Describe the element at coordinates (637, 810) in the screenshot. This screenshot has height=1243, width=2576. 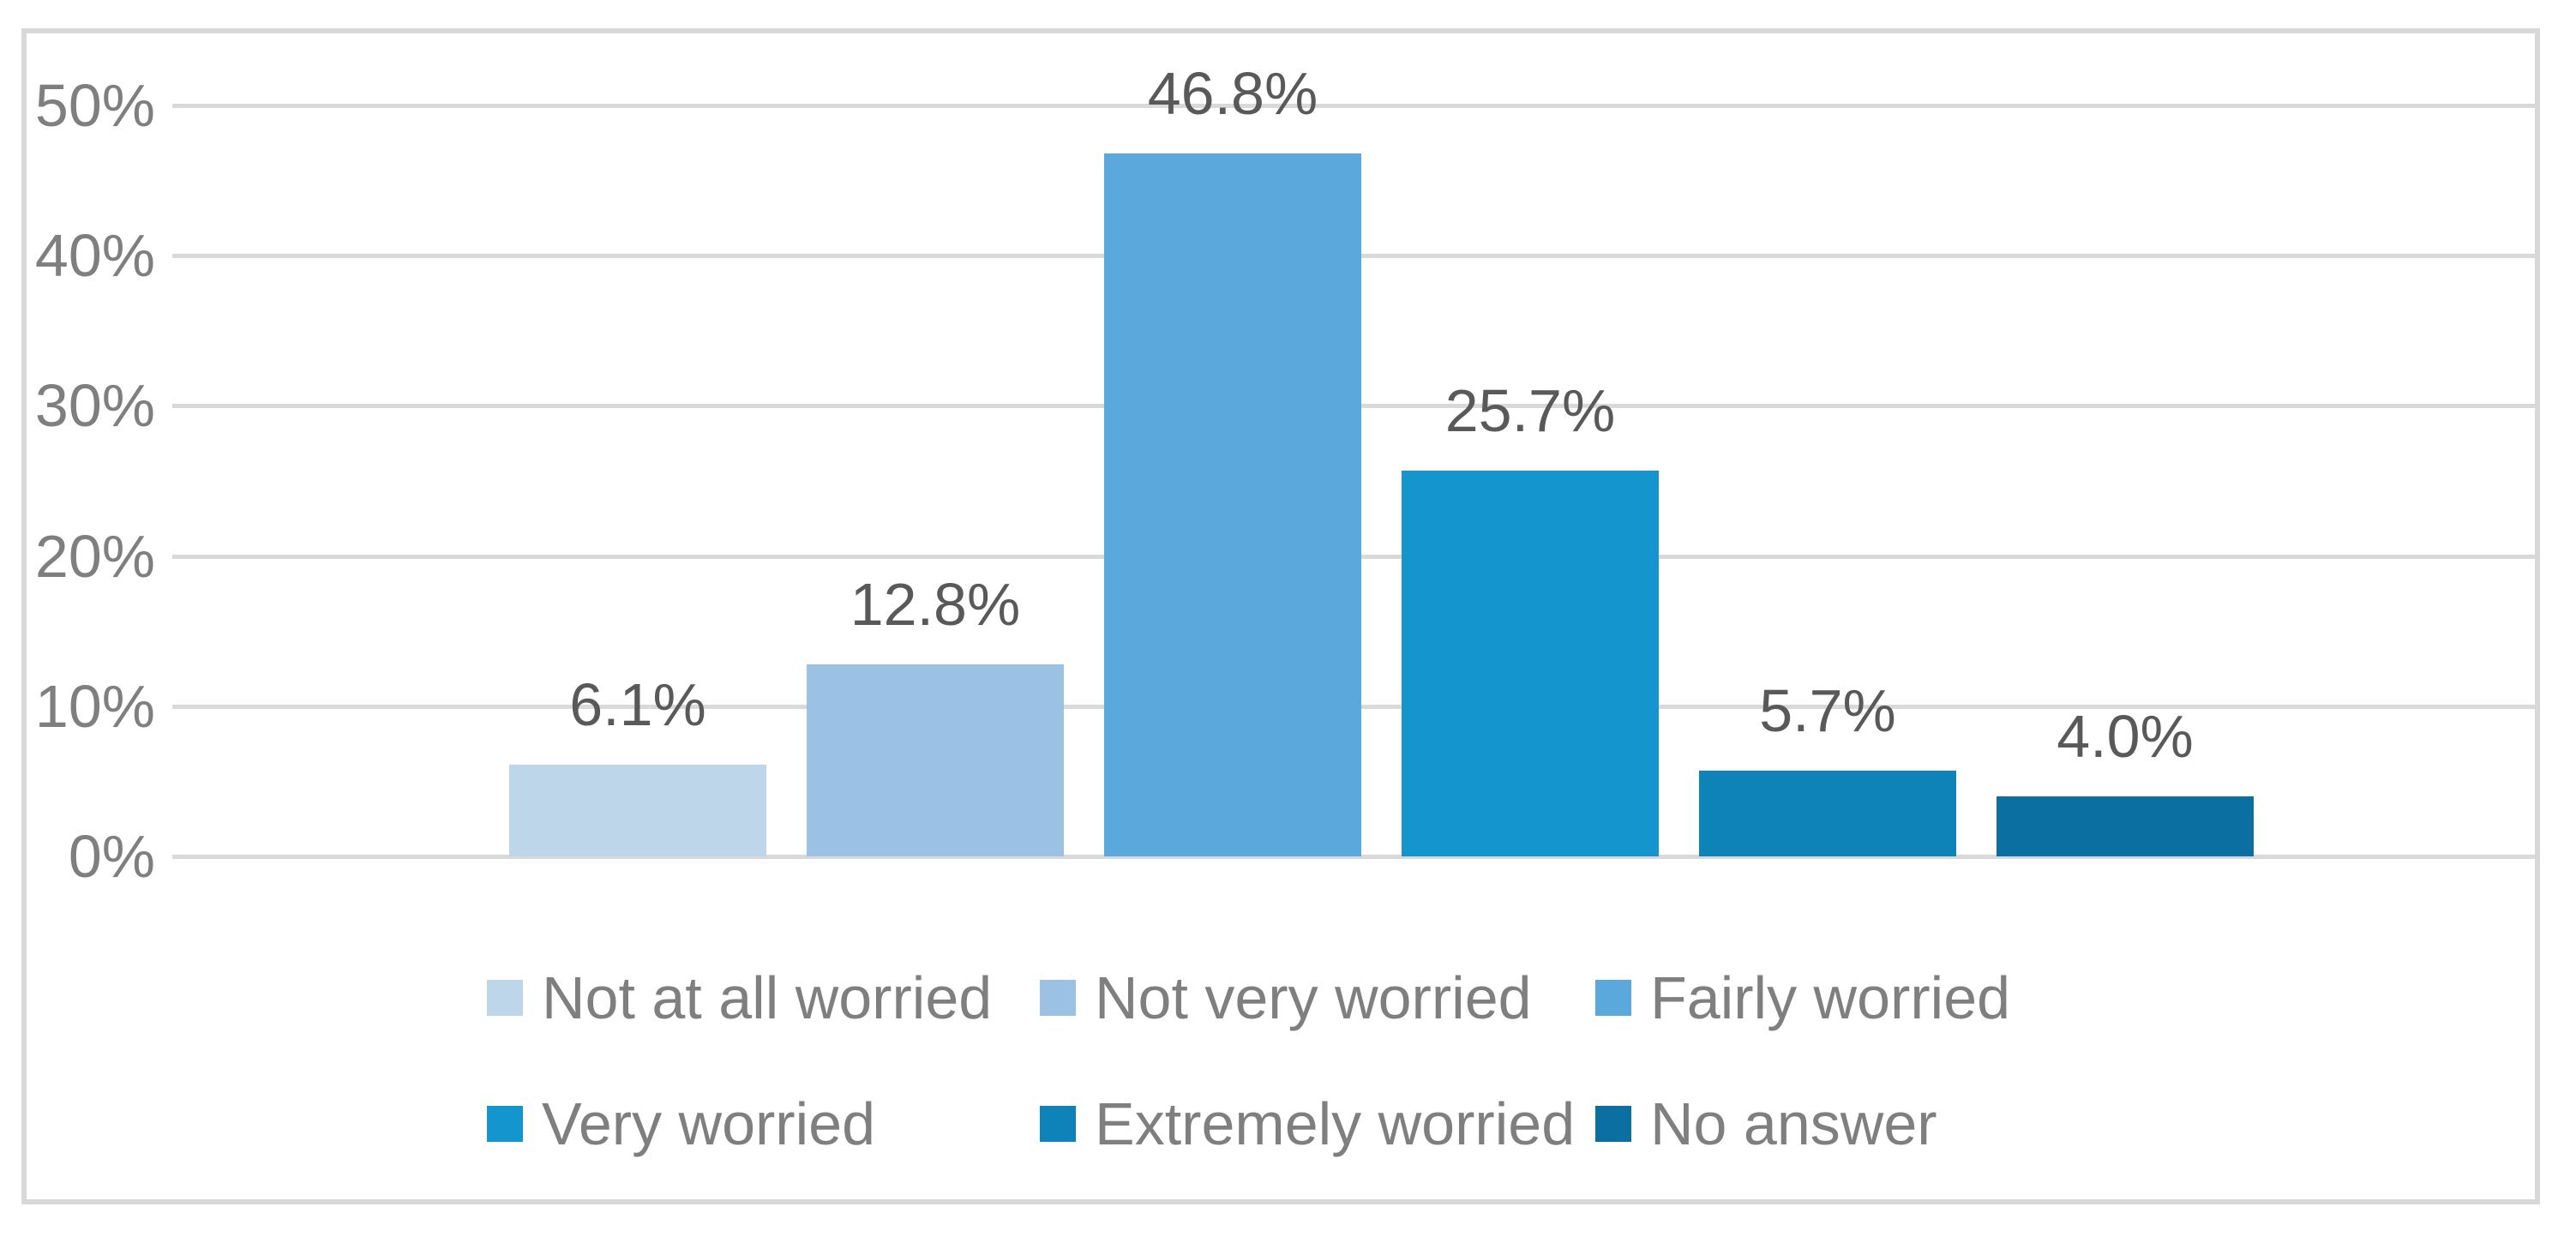
I see `bar-not-at-all-worried` at that location.